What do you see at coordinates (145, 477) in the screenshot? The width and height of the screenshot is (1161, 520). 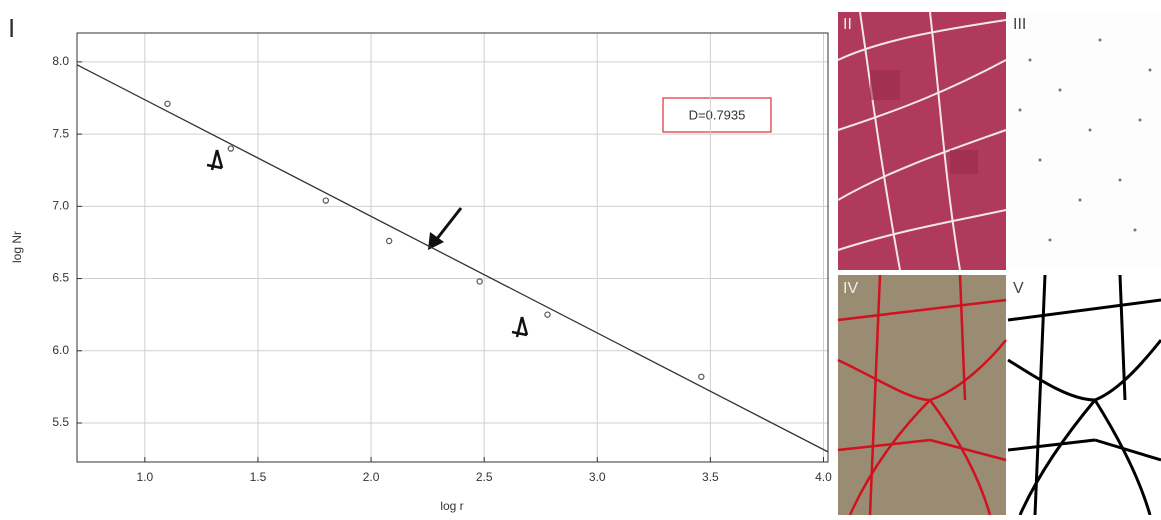 I see `x-tick-label: 1.0` at bounding box center [145, 477].